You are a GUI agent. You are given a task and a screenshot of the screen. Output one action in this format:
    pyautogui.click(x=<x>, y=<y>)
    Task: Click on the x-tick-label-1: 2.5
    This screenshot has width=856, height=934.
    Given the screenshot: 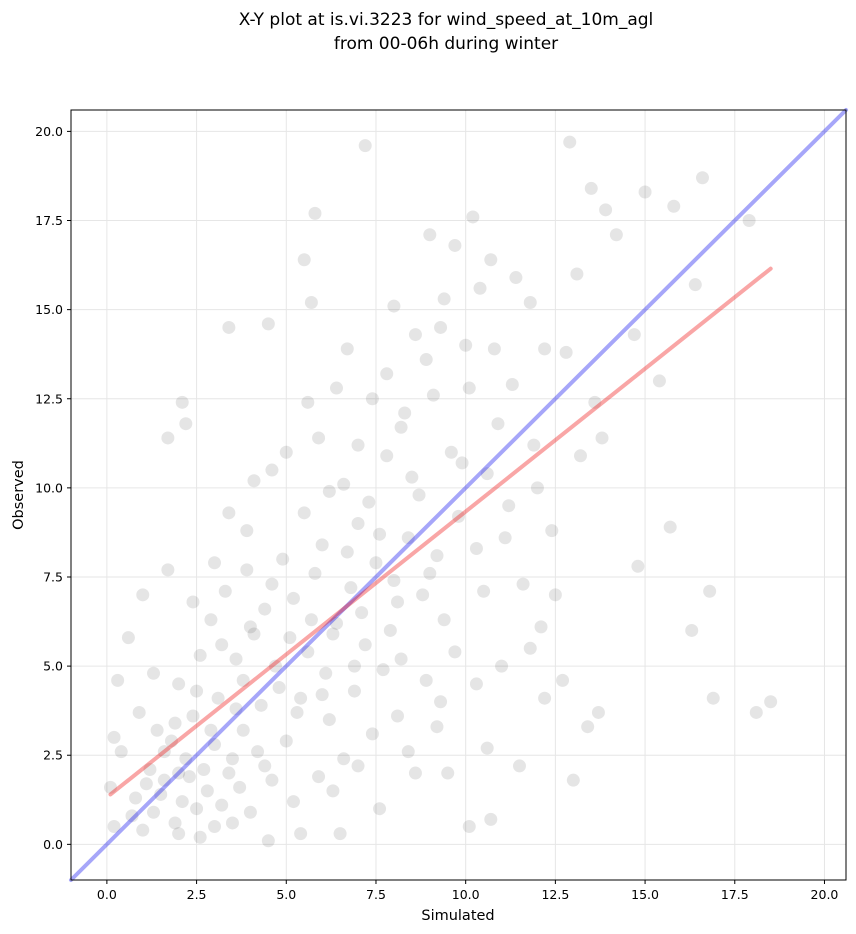 What is the action you would take?
    pyautogui.click(x=197, y=894)
    